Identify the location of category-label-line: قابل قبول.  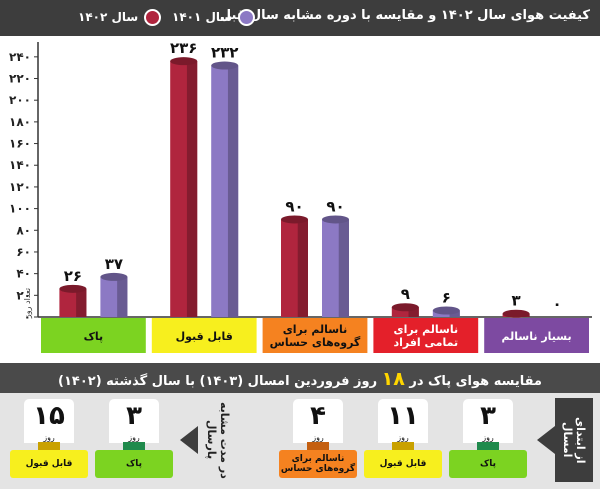
(204, 336).